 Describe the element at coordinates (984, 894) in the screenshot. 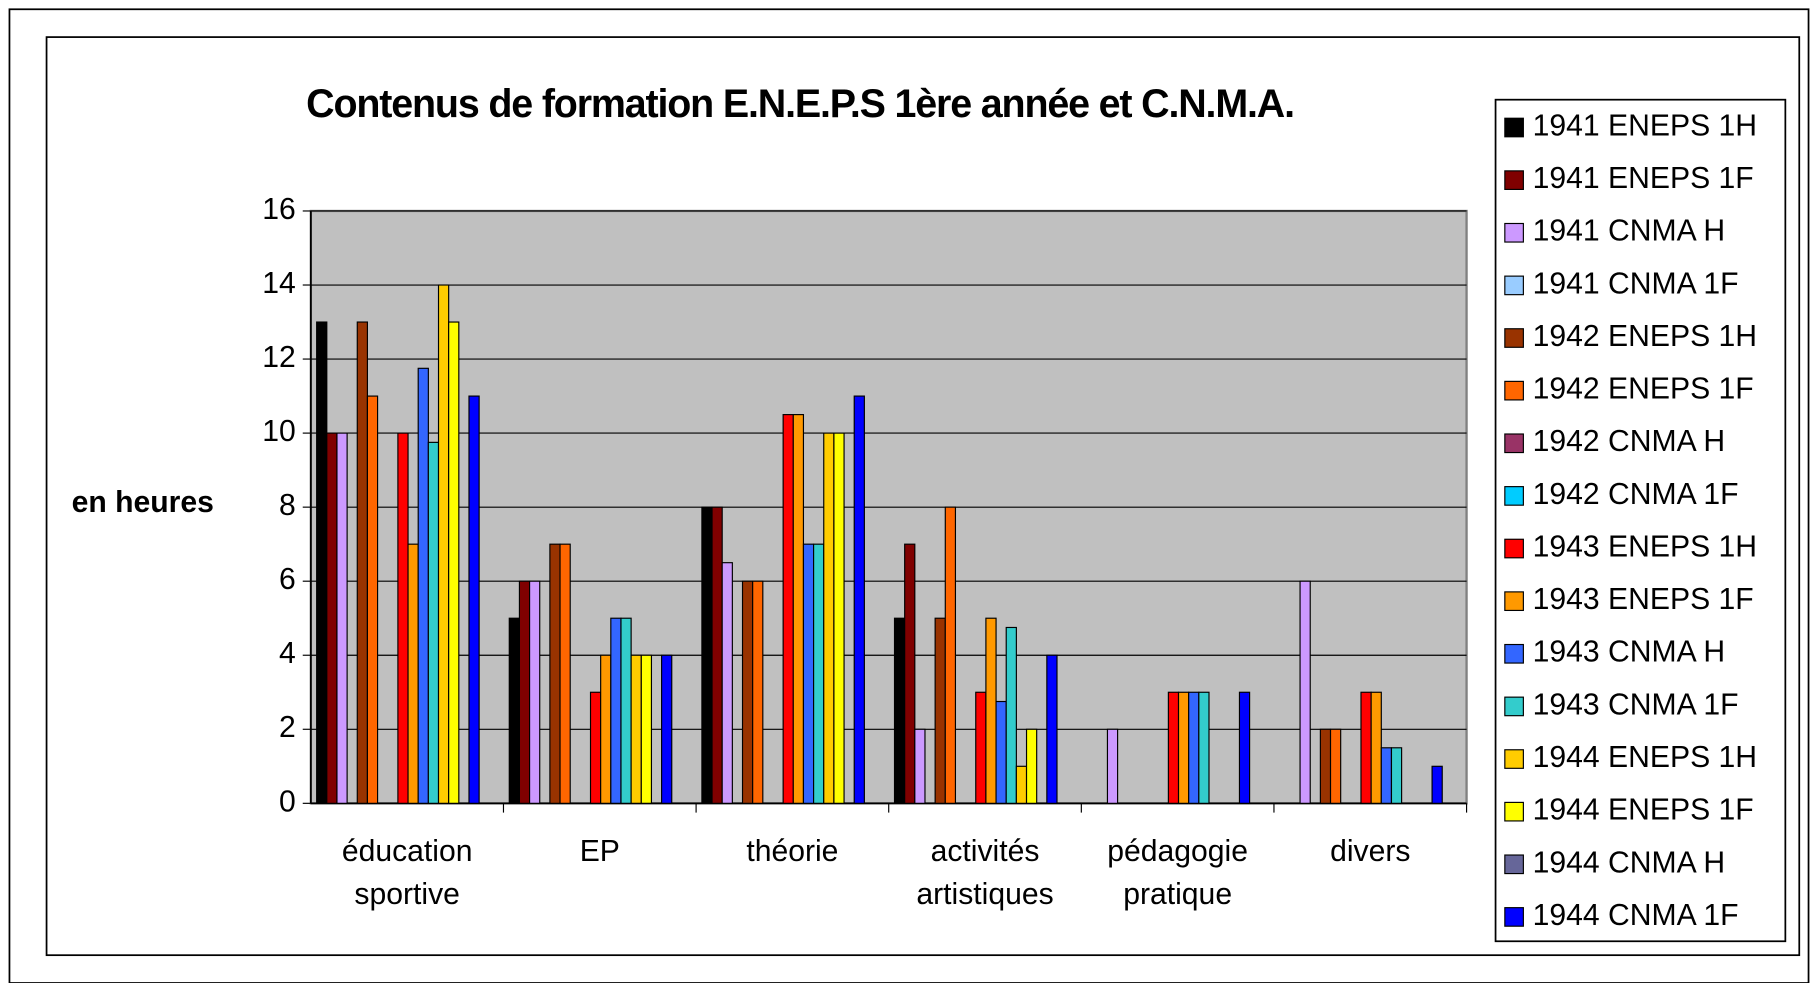

I see `x-tick-label-line: artistiques` at that location.